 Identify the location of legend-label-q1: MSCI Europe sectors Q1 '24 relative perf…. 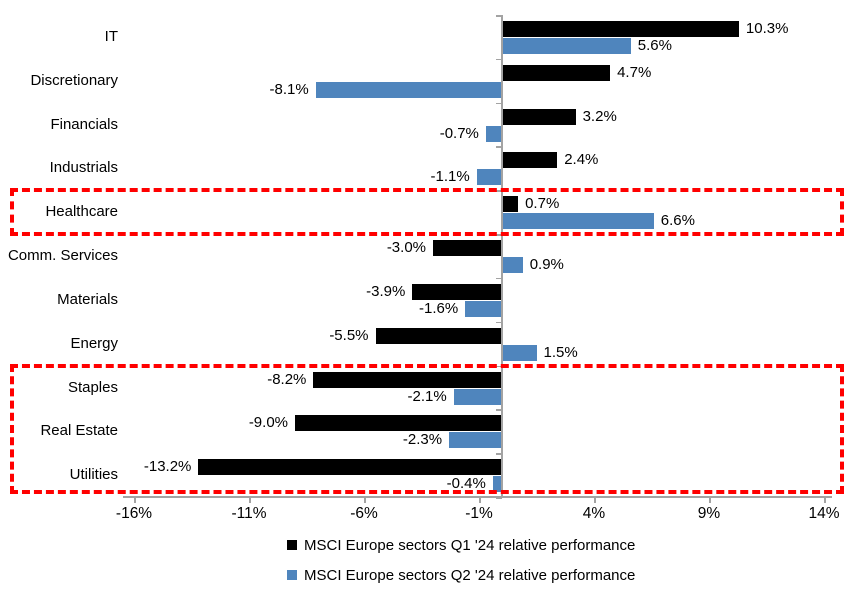
(470, 545).